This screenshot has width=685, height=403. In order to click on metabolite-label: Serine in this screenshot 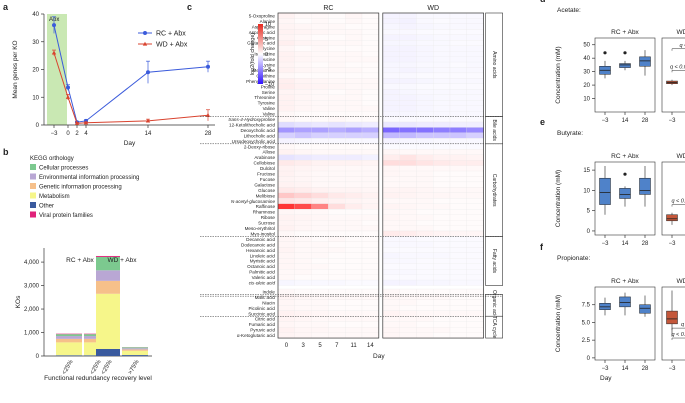, I will do `click(269, 92)`.